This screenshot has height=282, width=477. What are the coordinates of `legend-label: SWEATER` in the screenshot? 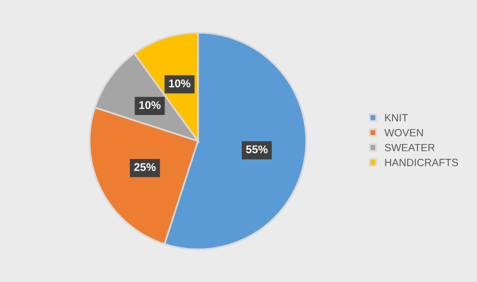 It's located at (409, 148).